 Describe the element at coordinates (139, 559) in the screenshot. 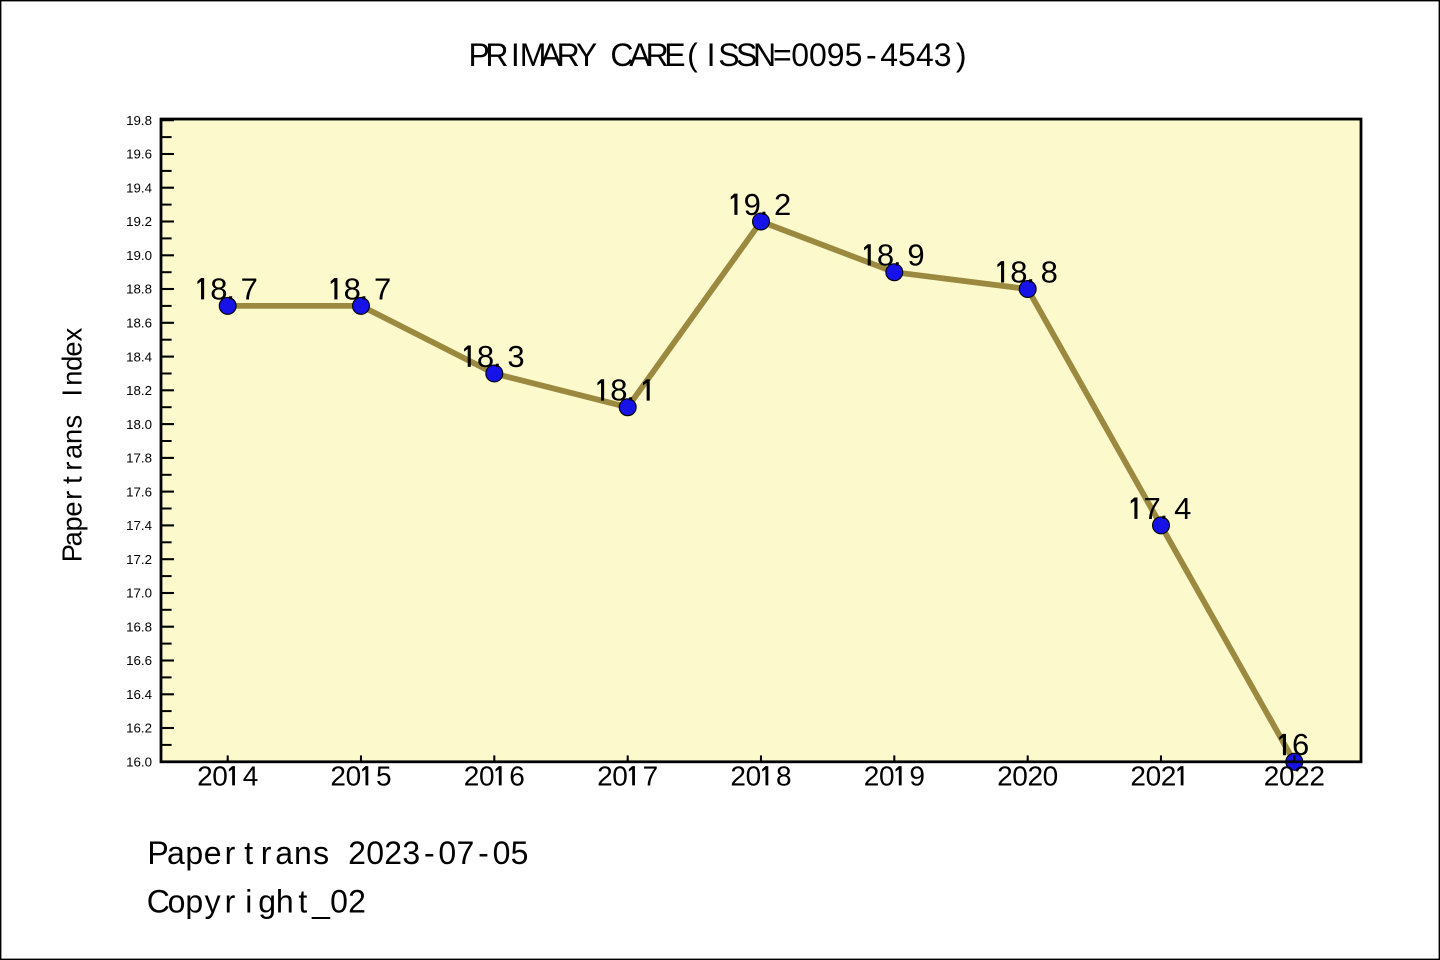

I see `svg-text: 17.2` at that location.